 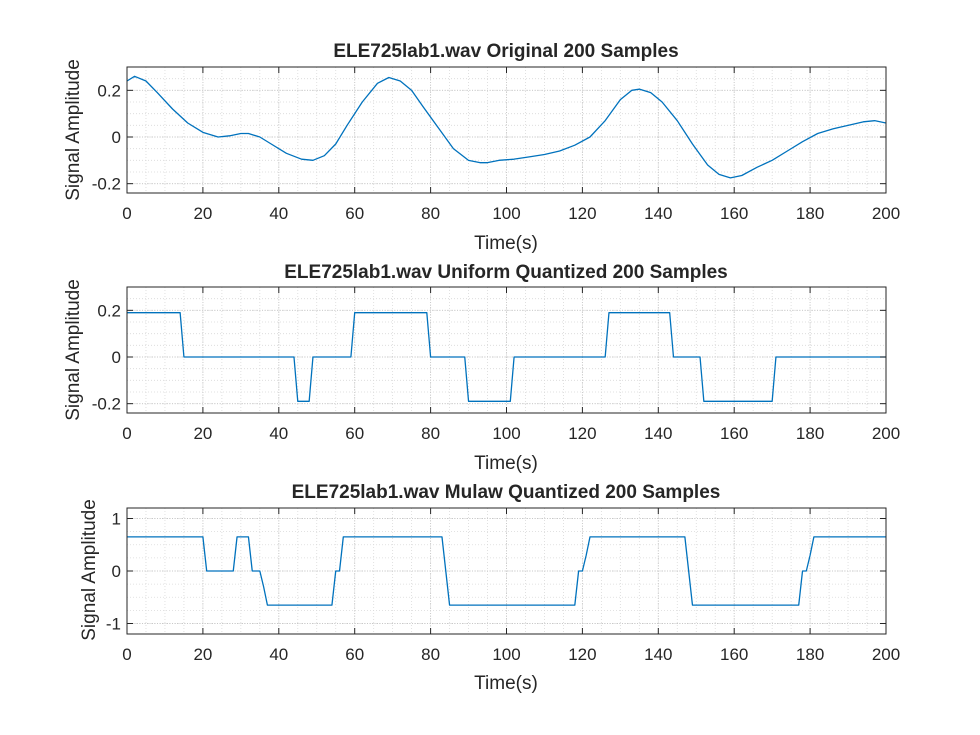 I want to click on plot-title: ELE725lab1.wav Original 200 Samples, so click(x=505, y=51).